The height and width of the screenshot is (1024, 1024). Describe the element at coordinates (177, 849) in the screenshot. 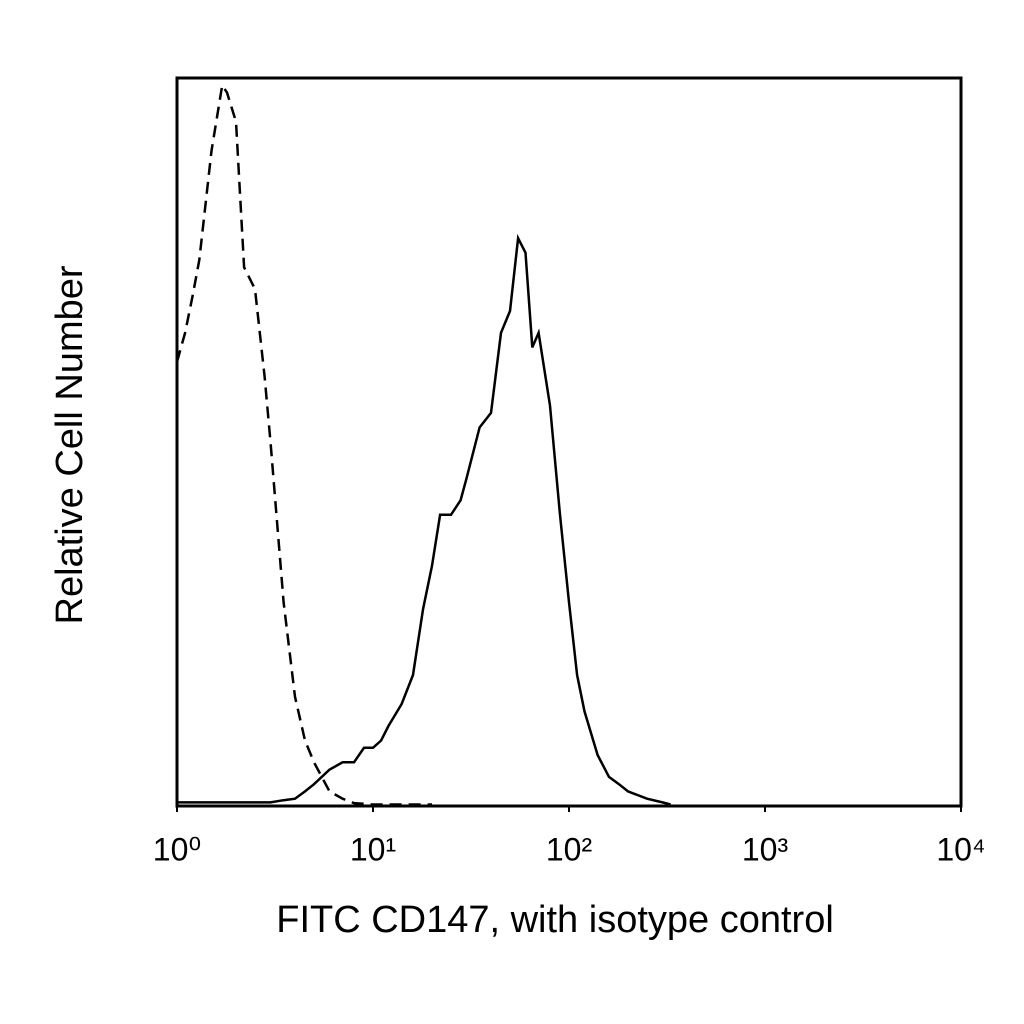

I see `x-tick-label: 10⁰` at that location.